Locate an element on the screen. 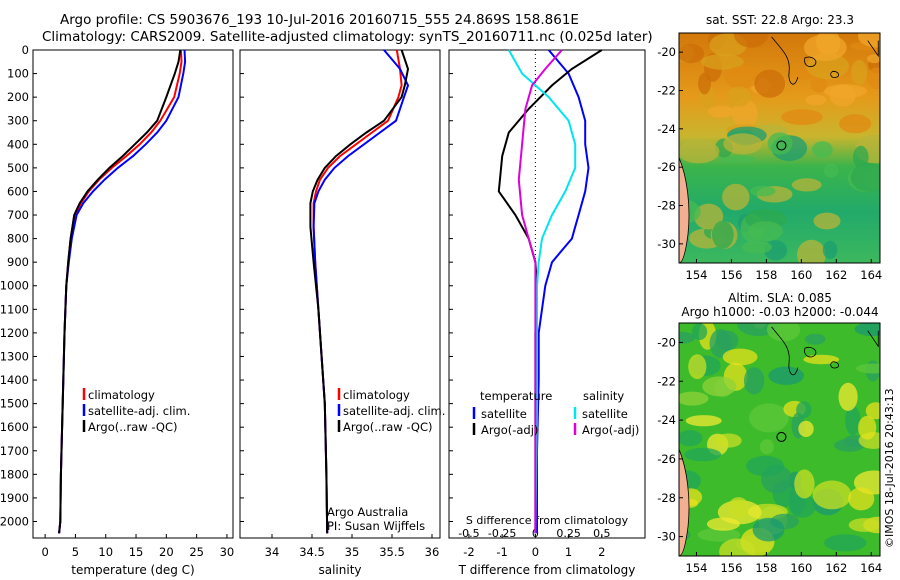 The image size is (900, 580). y-tick-label: 900 is located at coordinates (18, 262).